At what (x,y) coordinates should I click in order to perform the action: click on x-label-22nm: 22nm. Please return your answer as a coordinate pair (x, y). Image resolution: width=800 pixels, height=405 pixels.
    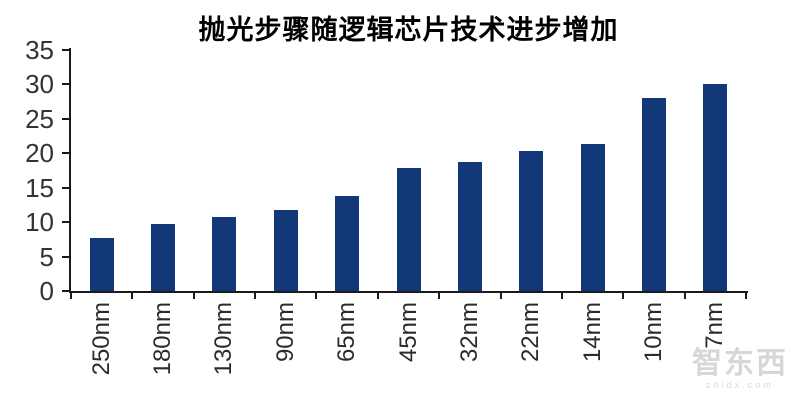
    Looking at the image, I should click on (531, 332).